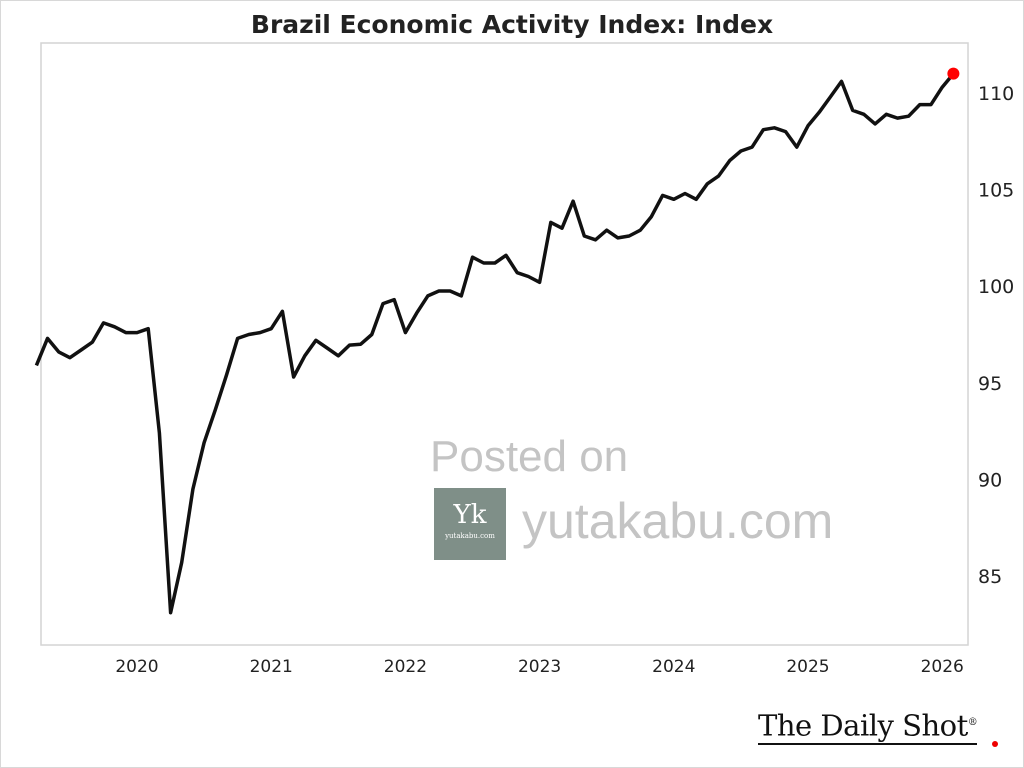 This screenshot has height=768, width=1024. Describe the element at coordinates (405, 667) in the screenshot. I see `x-tick-label: 2022` at that location.